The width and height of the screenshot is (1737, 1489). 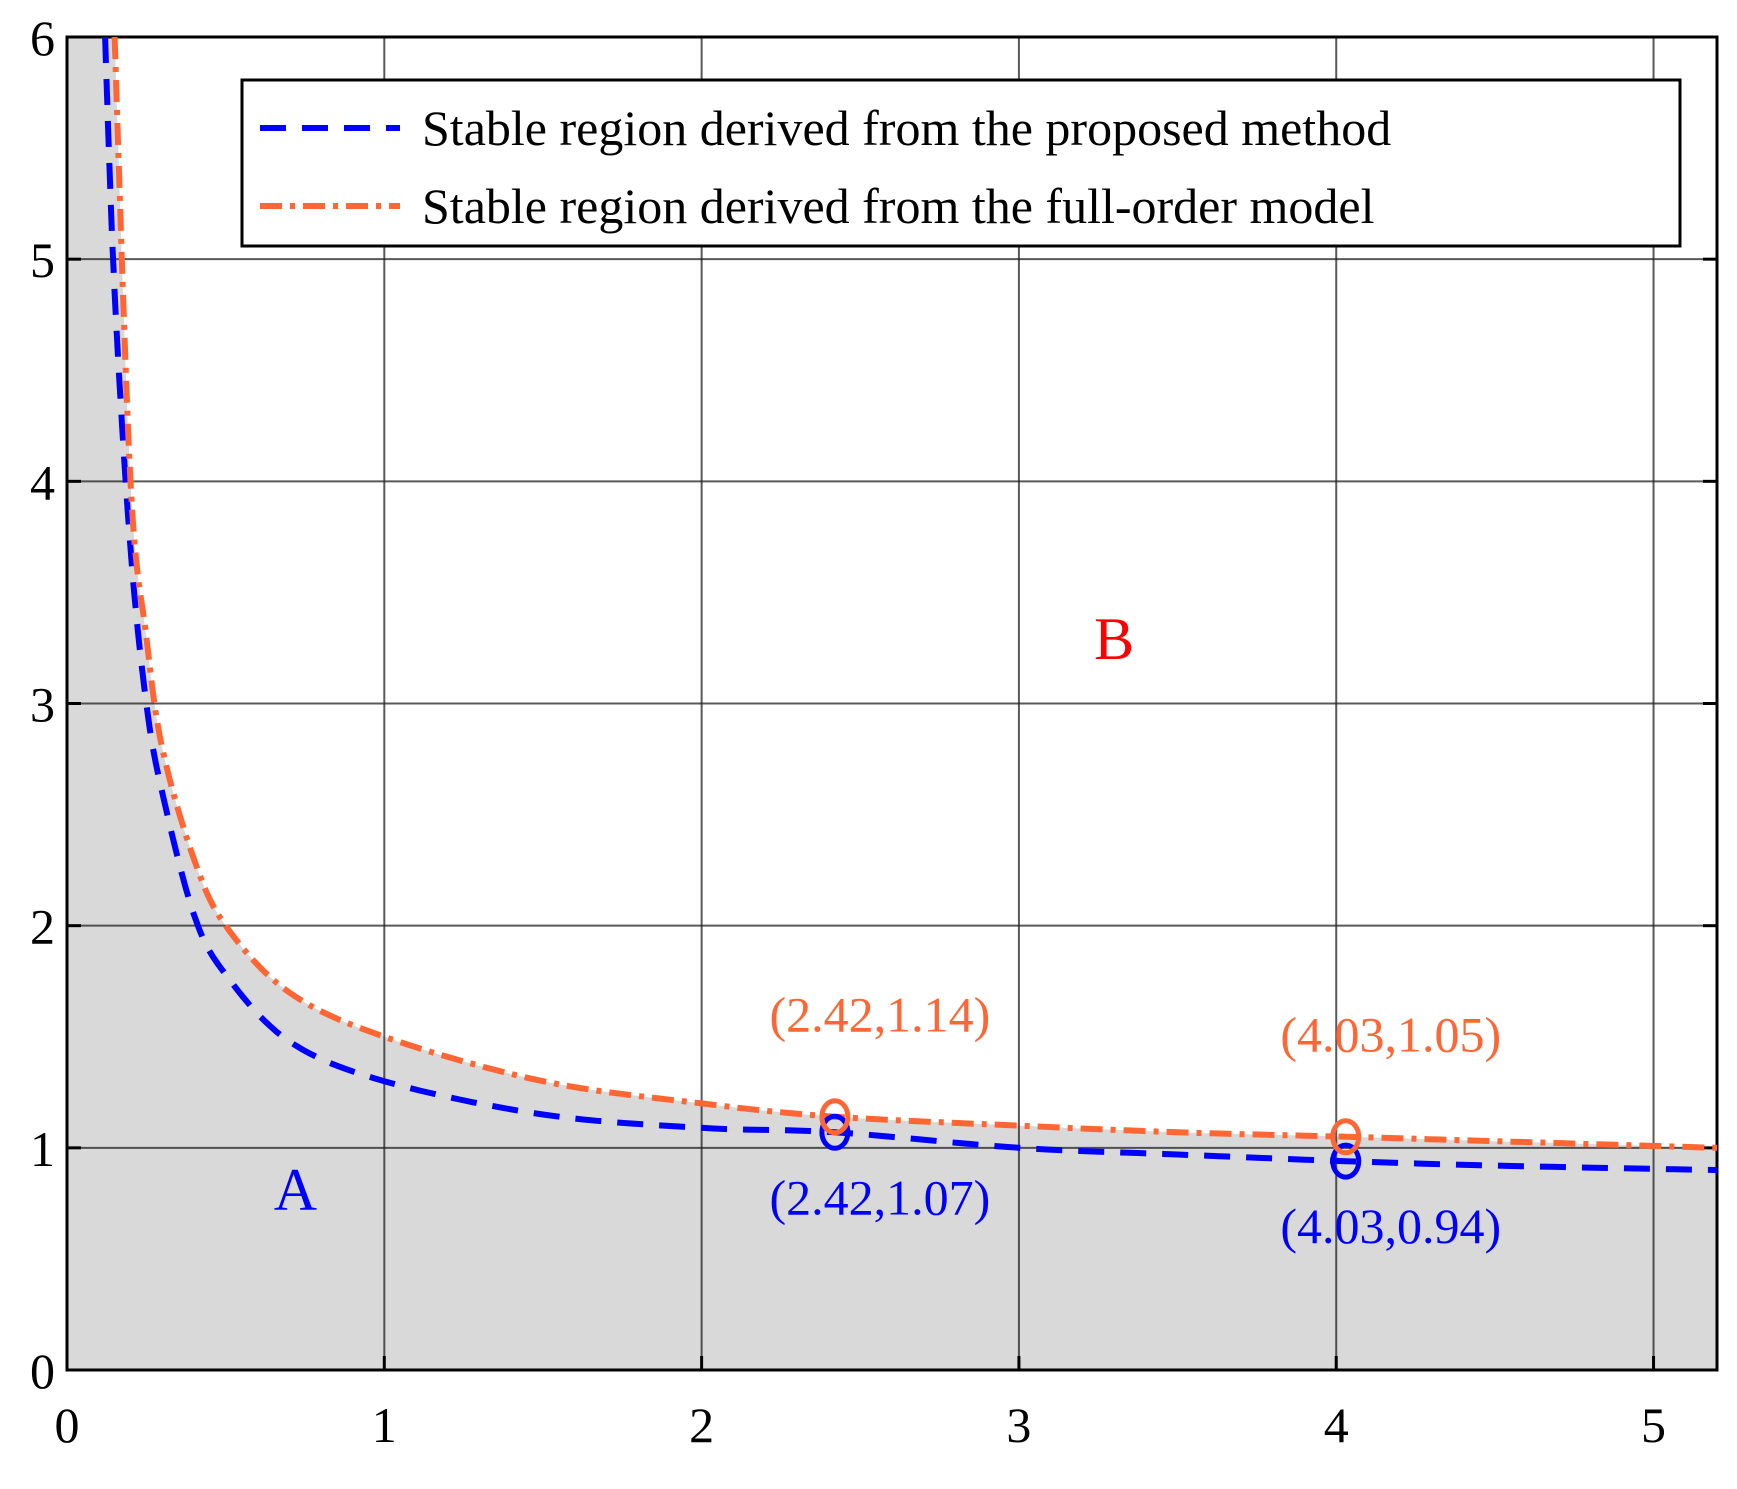 What do you see at coordinates (1653, 1425) in the screenshot?
I see `x-tick-label: 5` at bounding box center [1653, 1425].